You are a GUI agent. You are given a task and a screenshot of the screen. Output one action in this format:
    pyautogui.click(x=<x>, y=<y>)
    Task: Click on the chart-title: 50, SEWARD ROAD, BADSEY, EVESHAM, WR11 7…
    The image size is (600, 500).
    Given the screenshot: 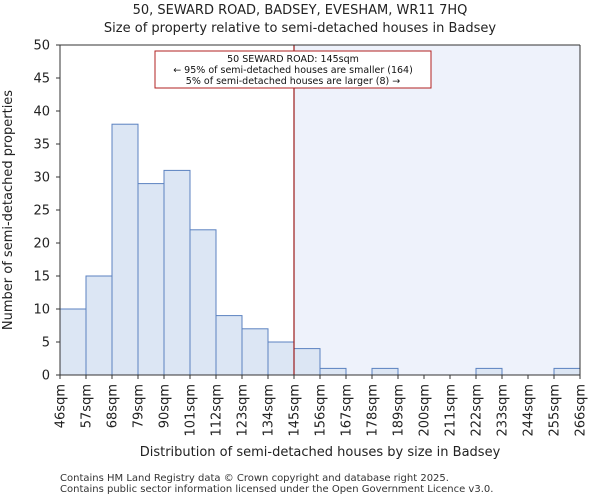 What is the action you would take?
    pyautogui.click(x=300, y=10)
    